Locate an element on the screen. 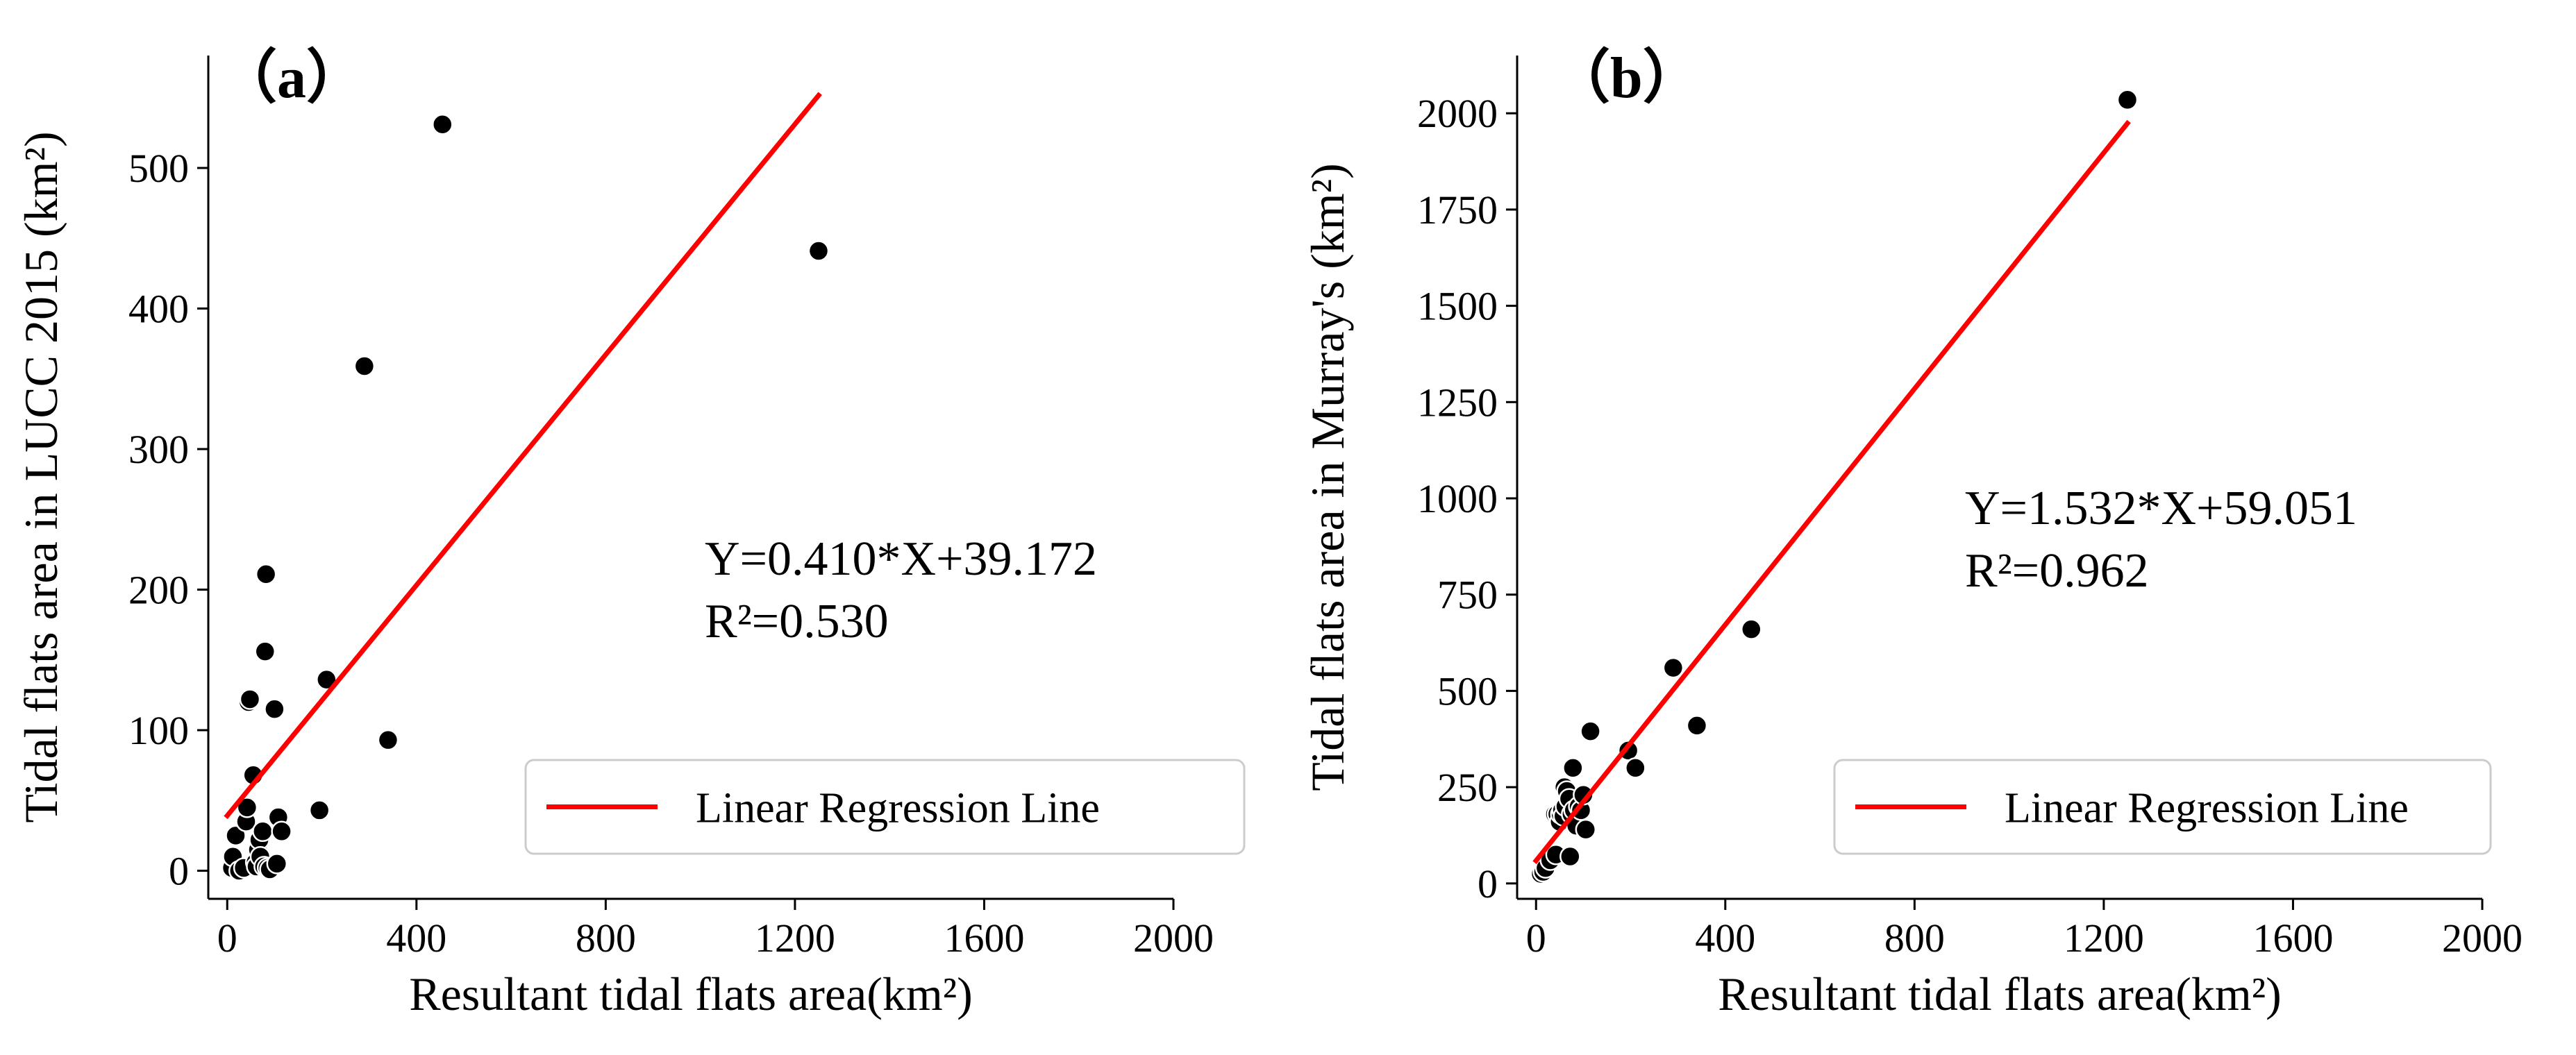 The height and width of the screenshot is (1055, 2576). y-tick-label: 750 is located at coordinates (1467, 595).